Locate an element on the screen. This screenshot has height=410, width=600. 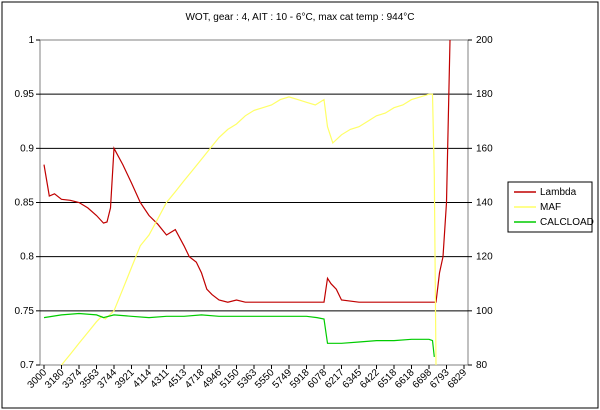
y2-tick-label: 200 is located at coordinates (484, 40).